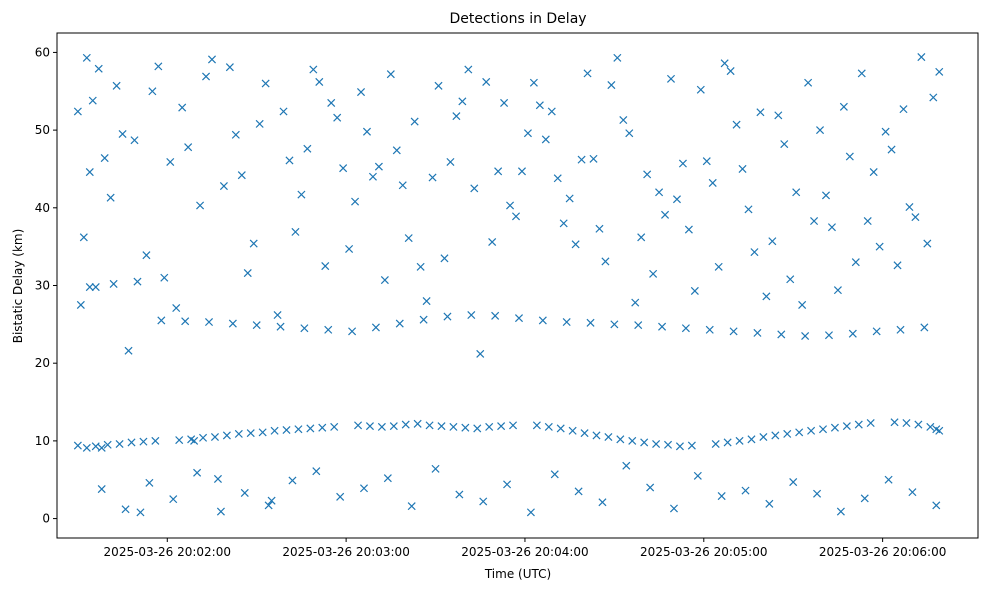 This screenshot has width=989, height=590. What do you see at coordinates (42, 130) in the screenshot?
I see `y-tick-label: 50` at bounding box center [42, 130].